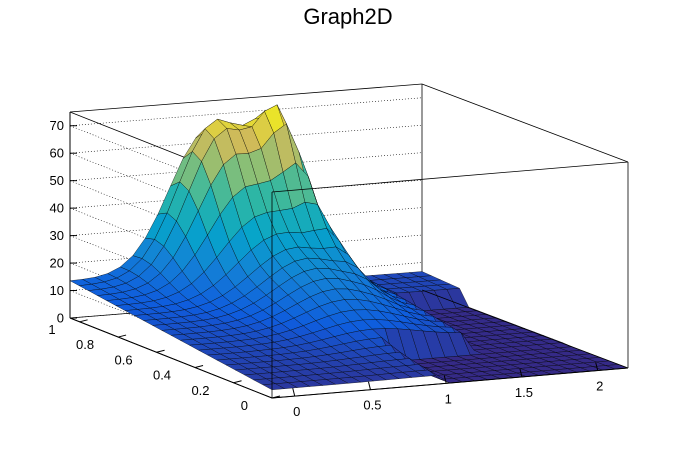 This screenshot has width=696, height=472. Describe the element at coordinates (162, 375) in the screenshot. I see `y-tick-label: 0.4` at that location.